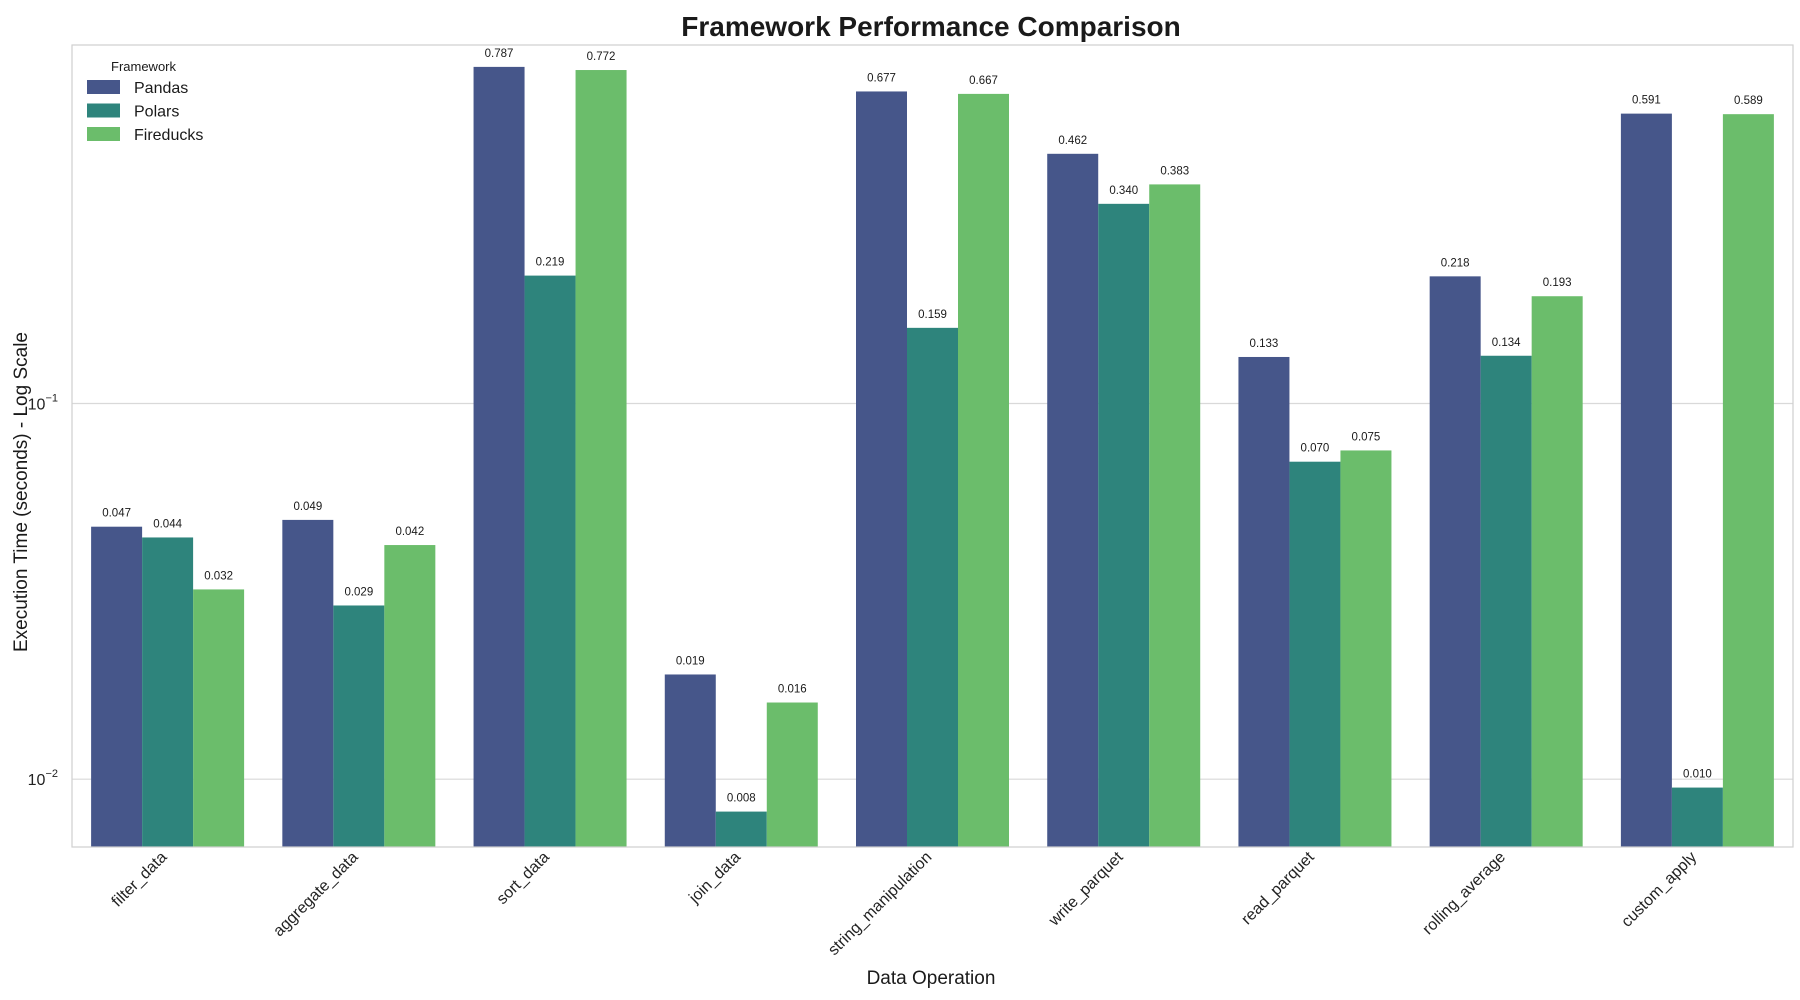 The height and width of the screenshot is (1000, 1800). Describe the element at coordinates (1174, 171) in the screenshot. I see `data-label: 0.383` at that location.